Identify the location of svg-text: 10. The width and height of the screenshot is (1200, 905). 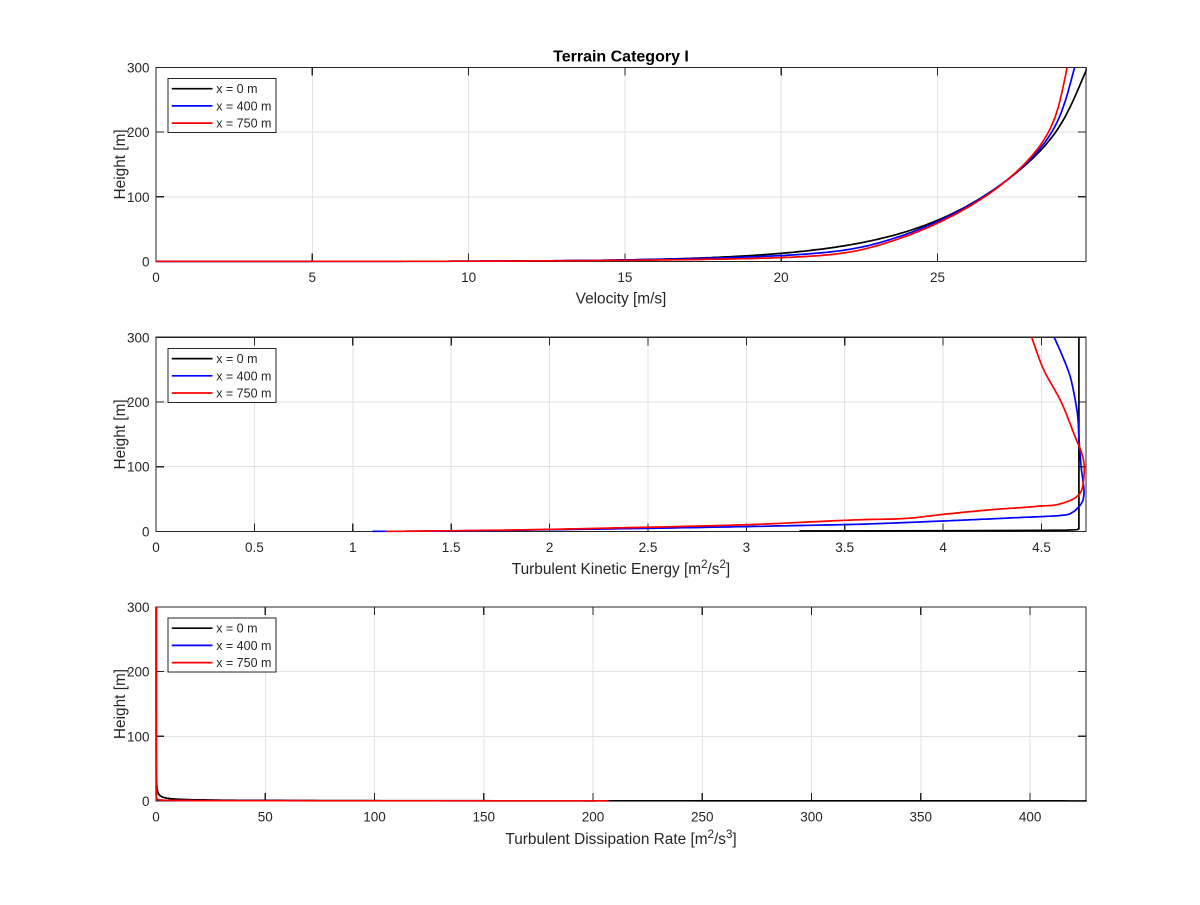
(468, 277).